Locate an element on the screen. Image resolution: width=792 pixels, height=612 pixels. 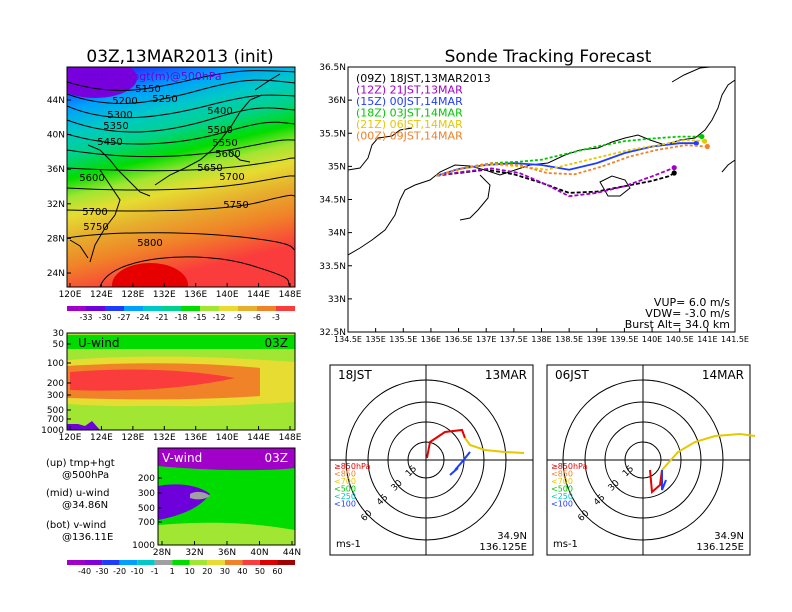
upper-map-x-tick-label: 132E is located at coordinates (164, 295).